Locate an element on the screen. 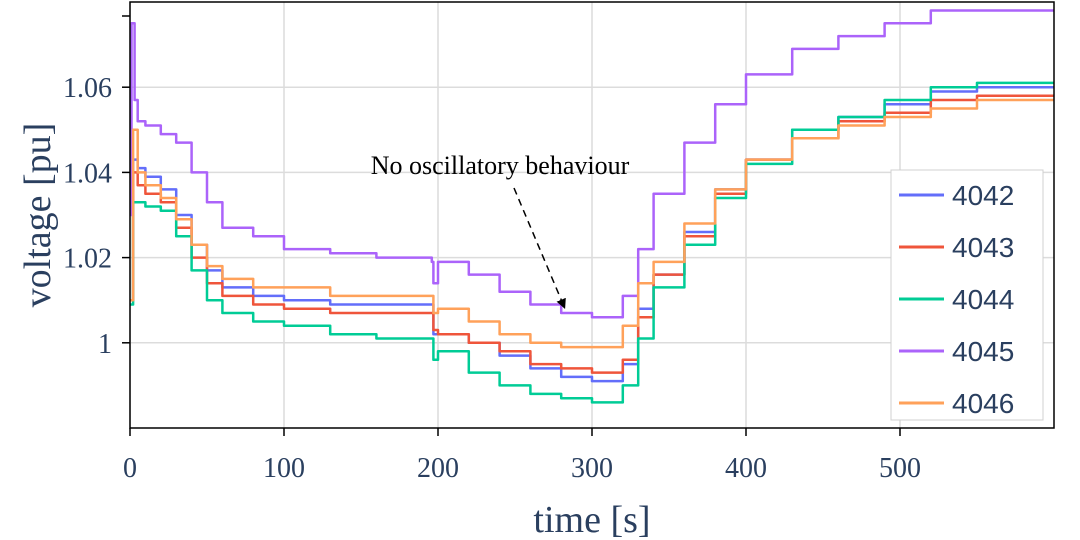 This screenshot has height=540, width=1080. x-axis-ticks: 0 100 200 300 400 500 is located at coordinates (522, 456).